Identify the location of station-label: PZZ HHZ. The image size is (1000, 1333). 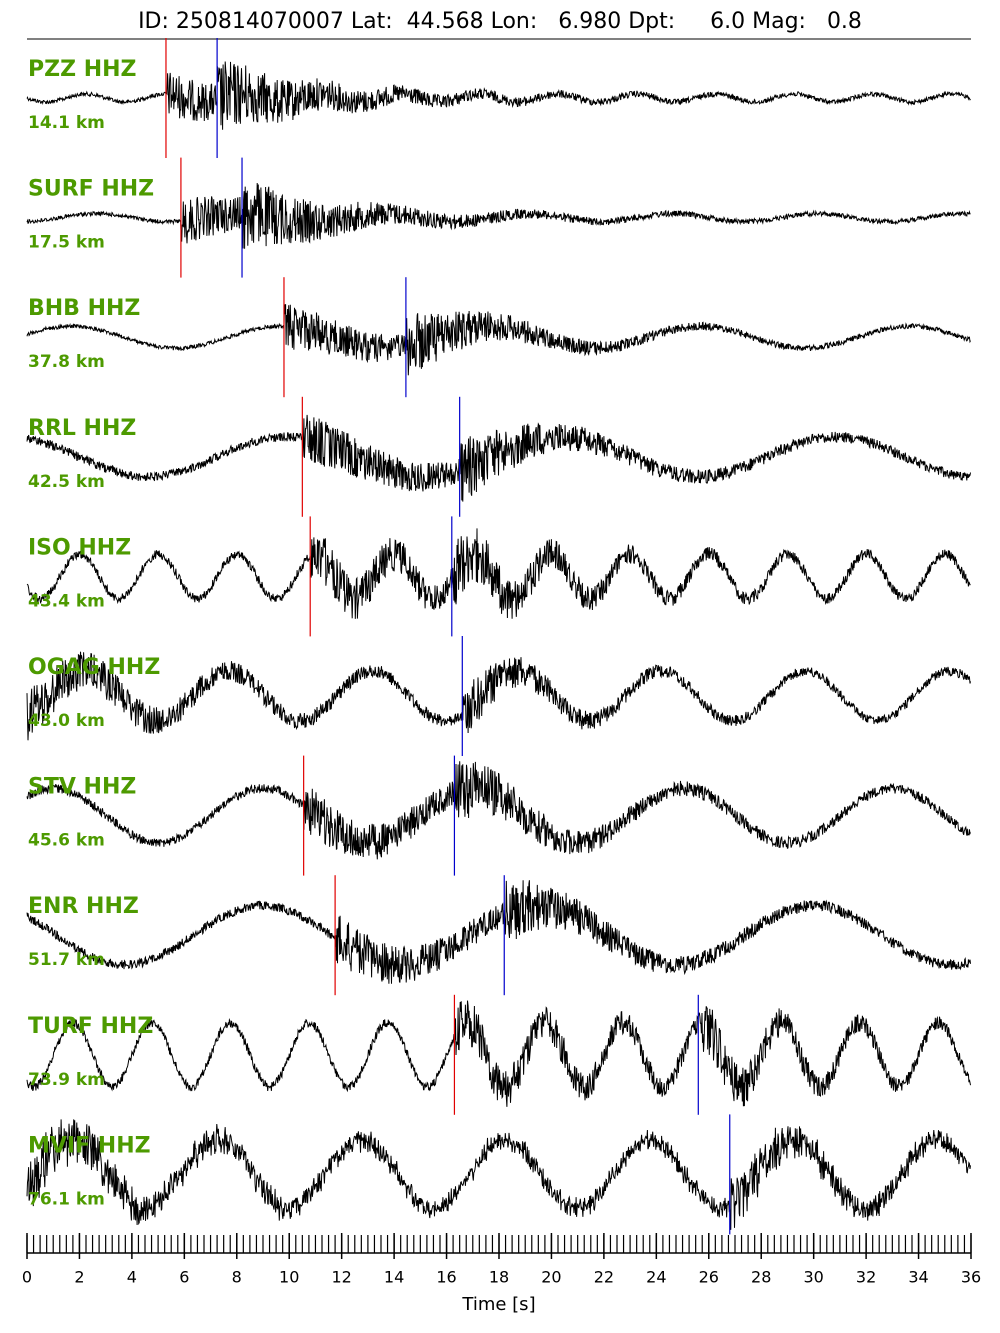
(82, 69).